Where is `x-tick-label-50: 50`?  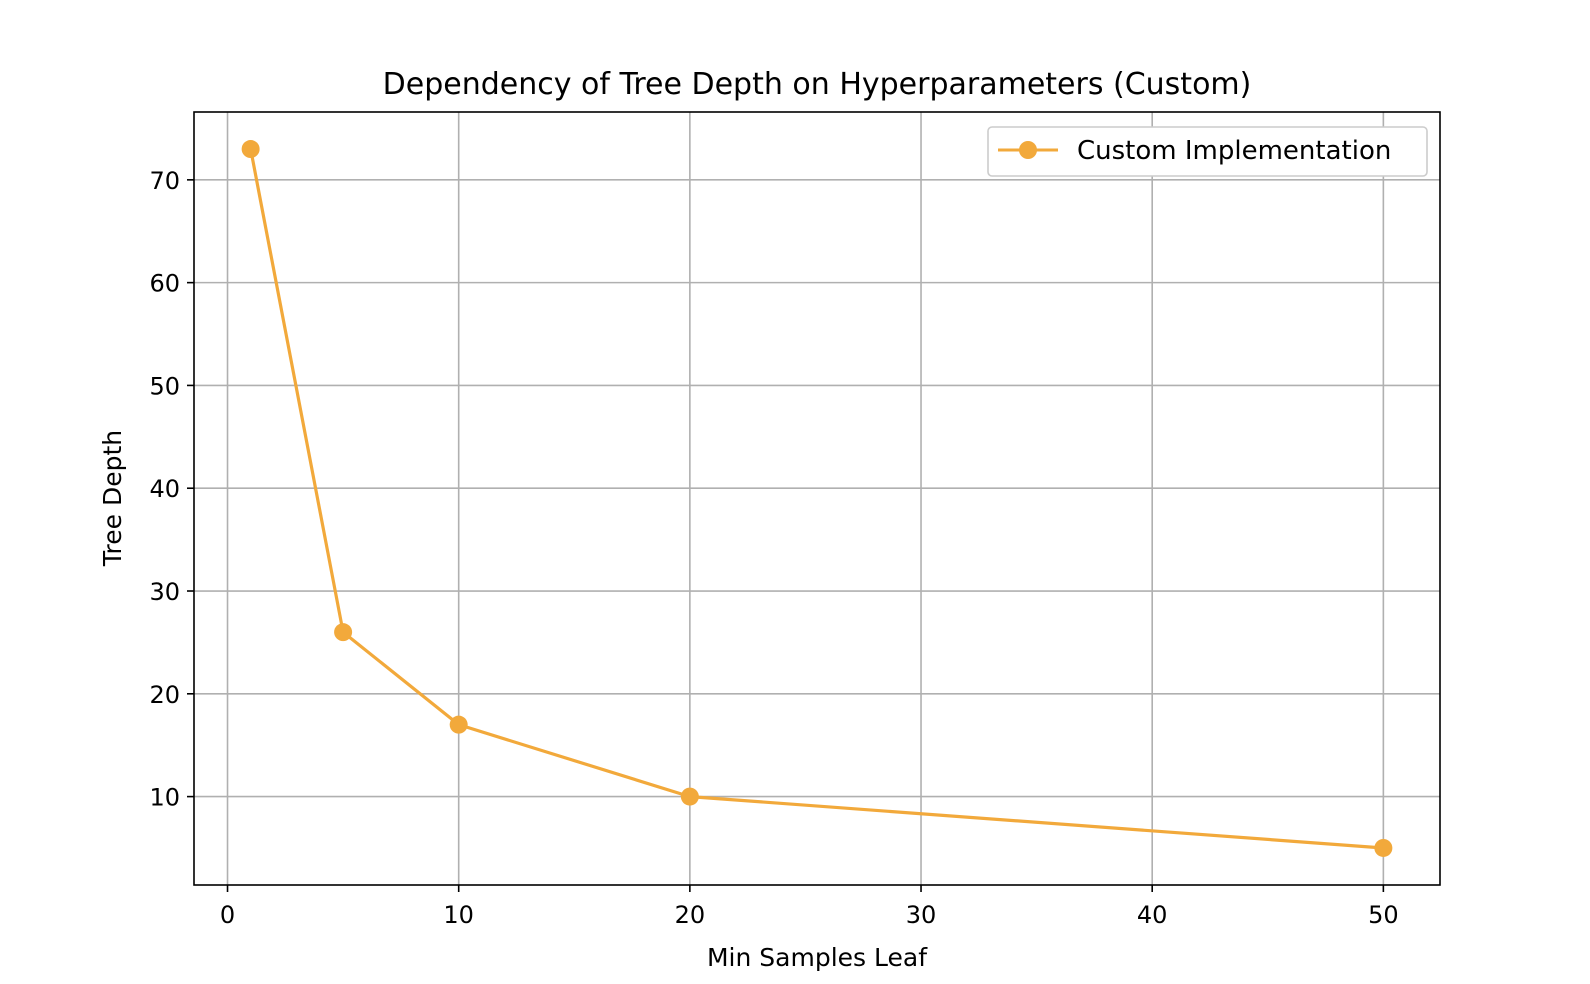 x-tick-label-50: 50 is located at coordinates (1383, 915).